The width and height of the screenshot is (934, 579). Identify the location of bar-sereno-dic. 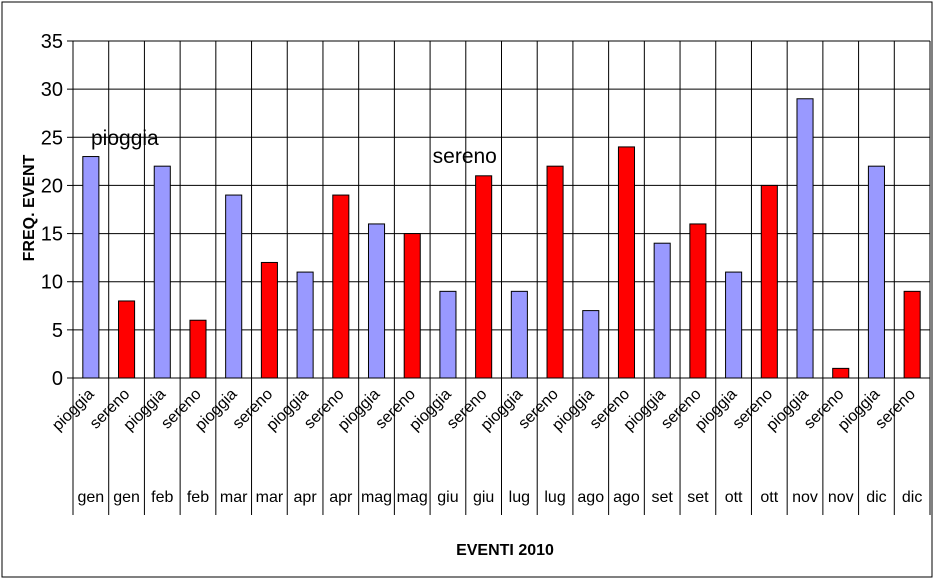
(912, 334).